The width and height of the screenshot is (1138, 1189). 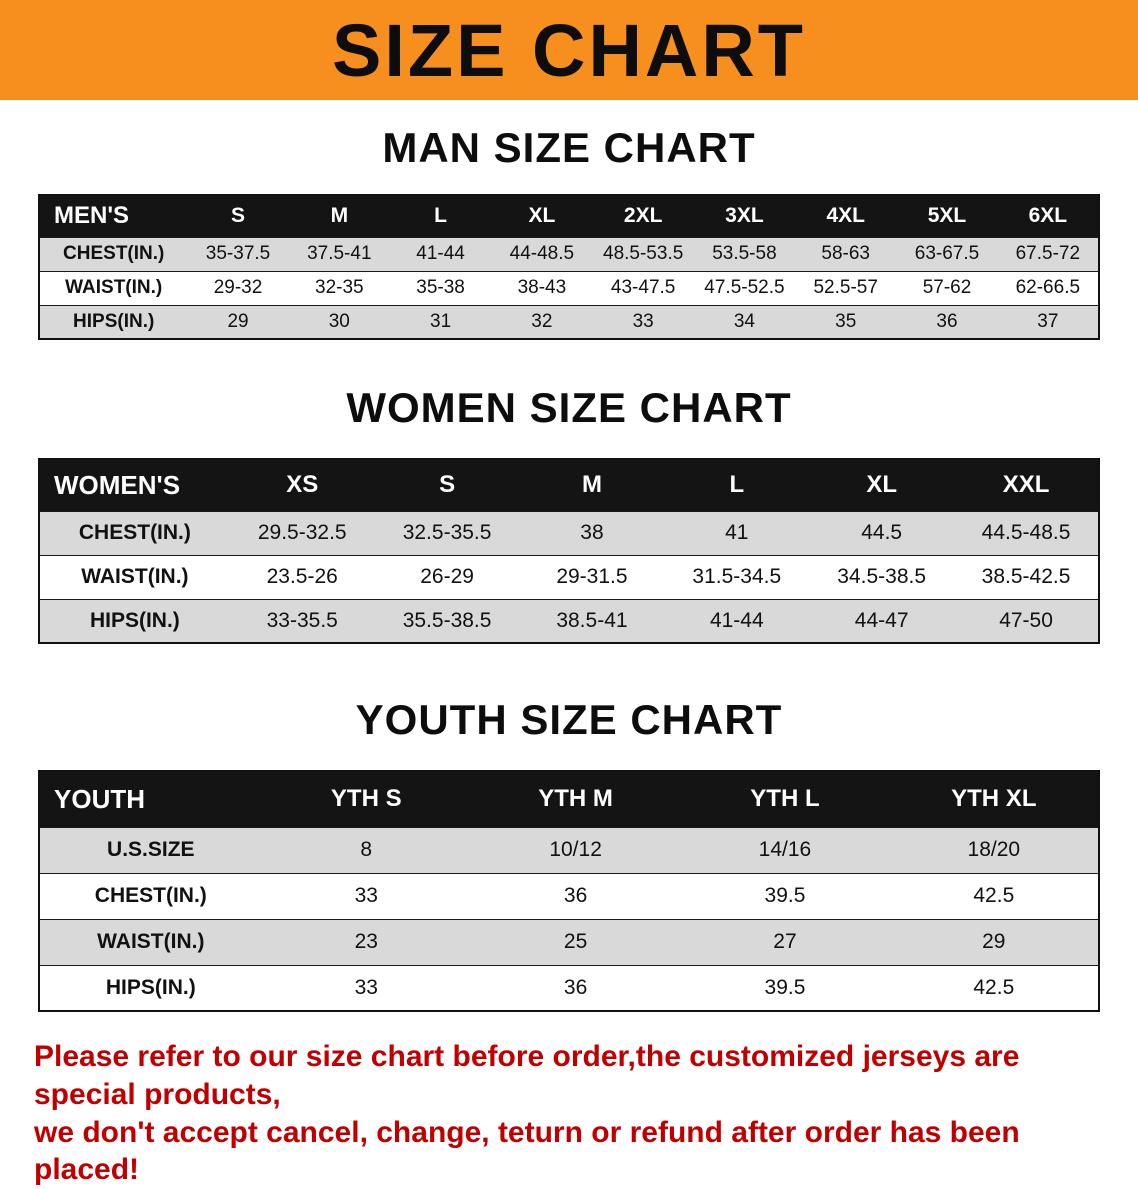 I want to click on size-value: 23.5-26, so click(x=302, y=577).